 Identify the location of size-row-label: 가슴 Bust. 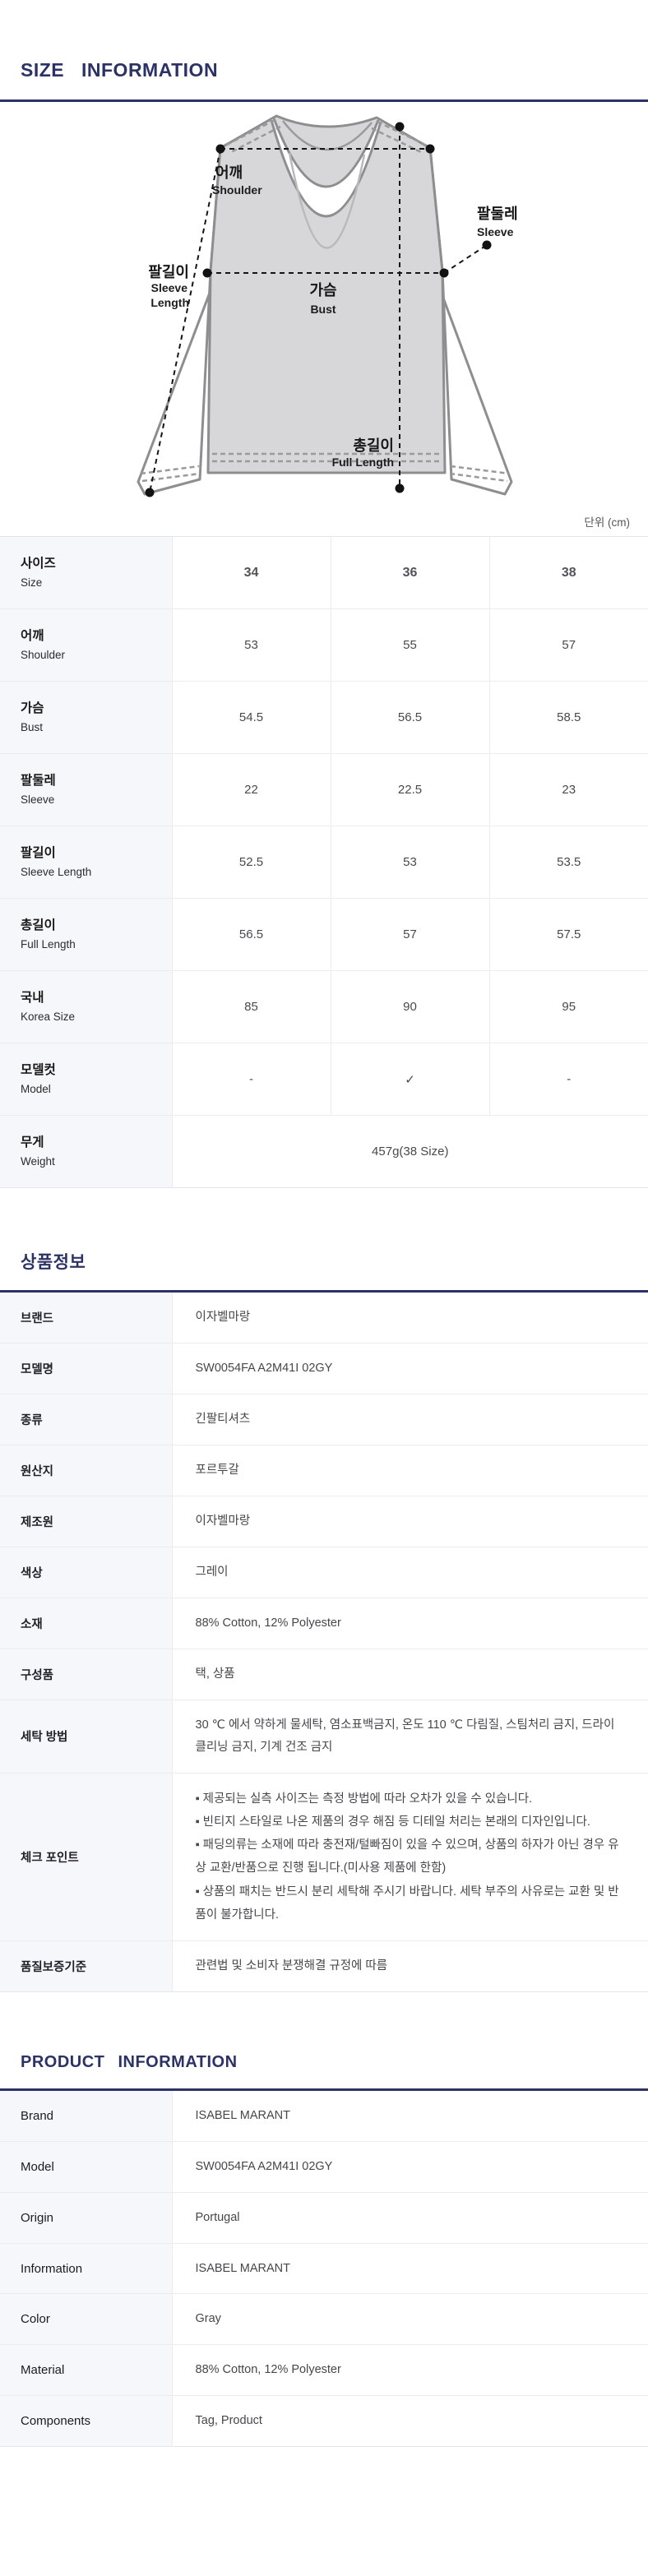
(86, 717).